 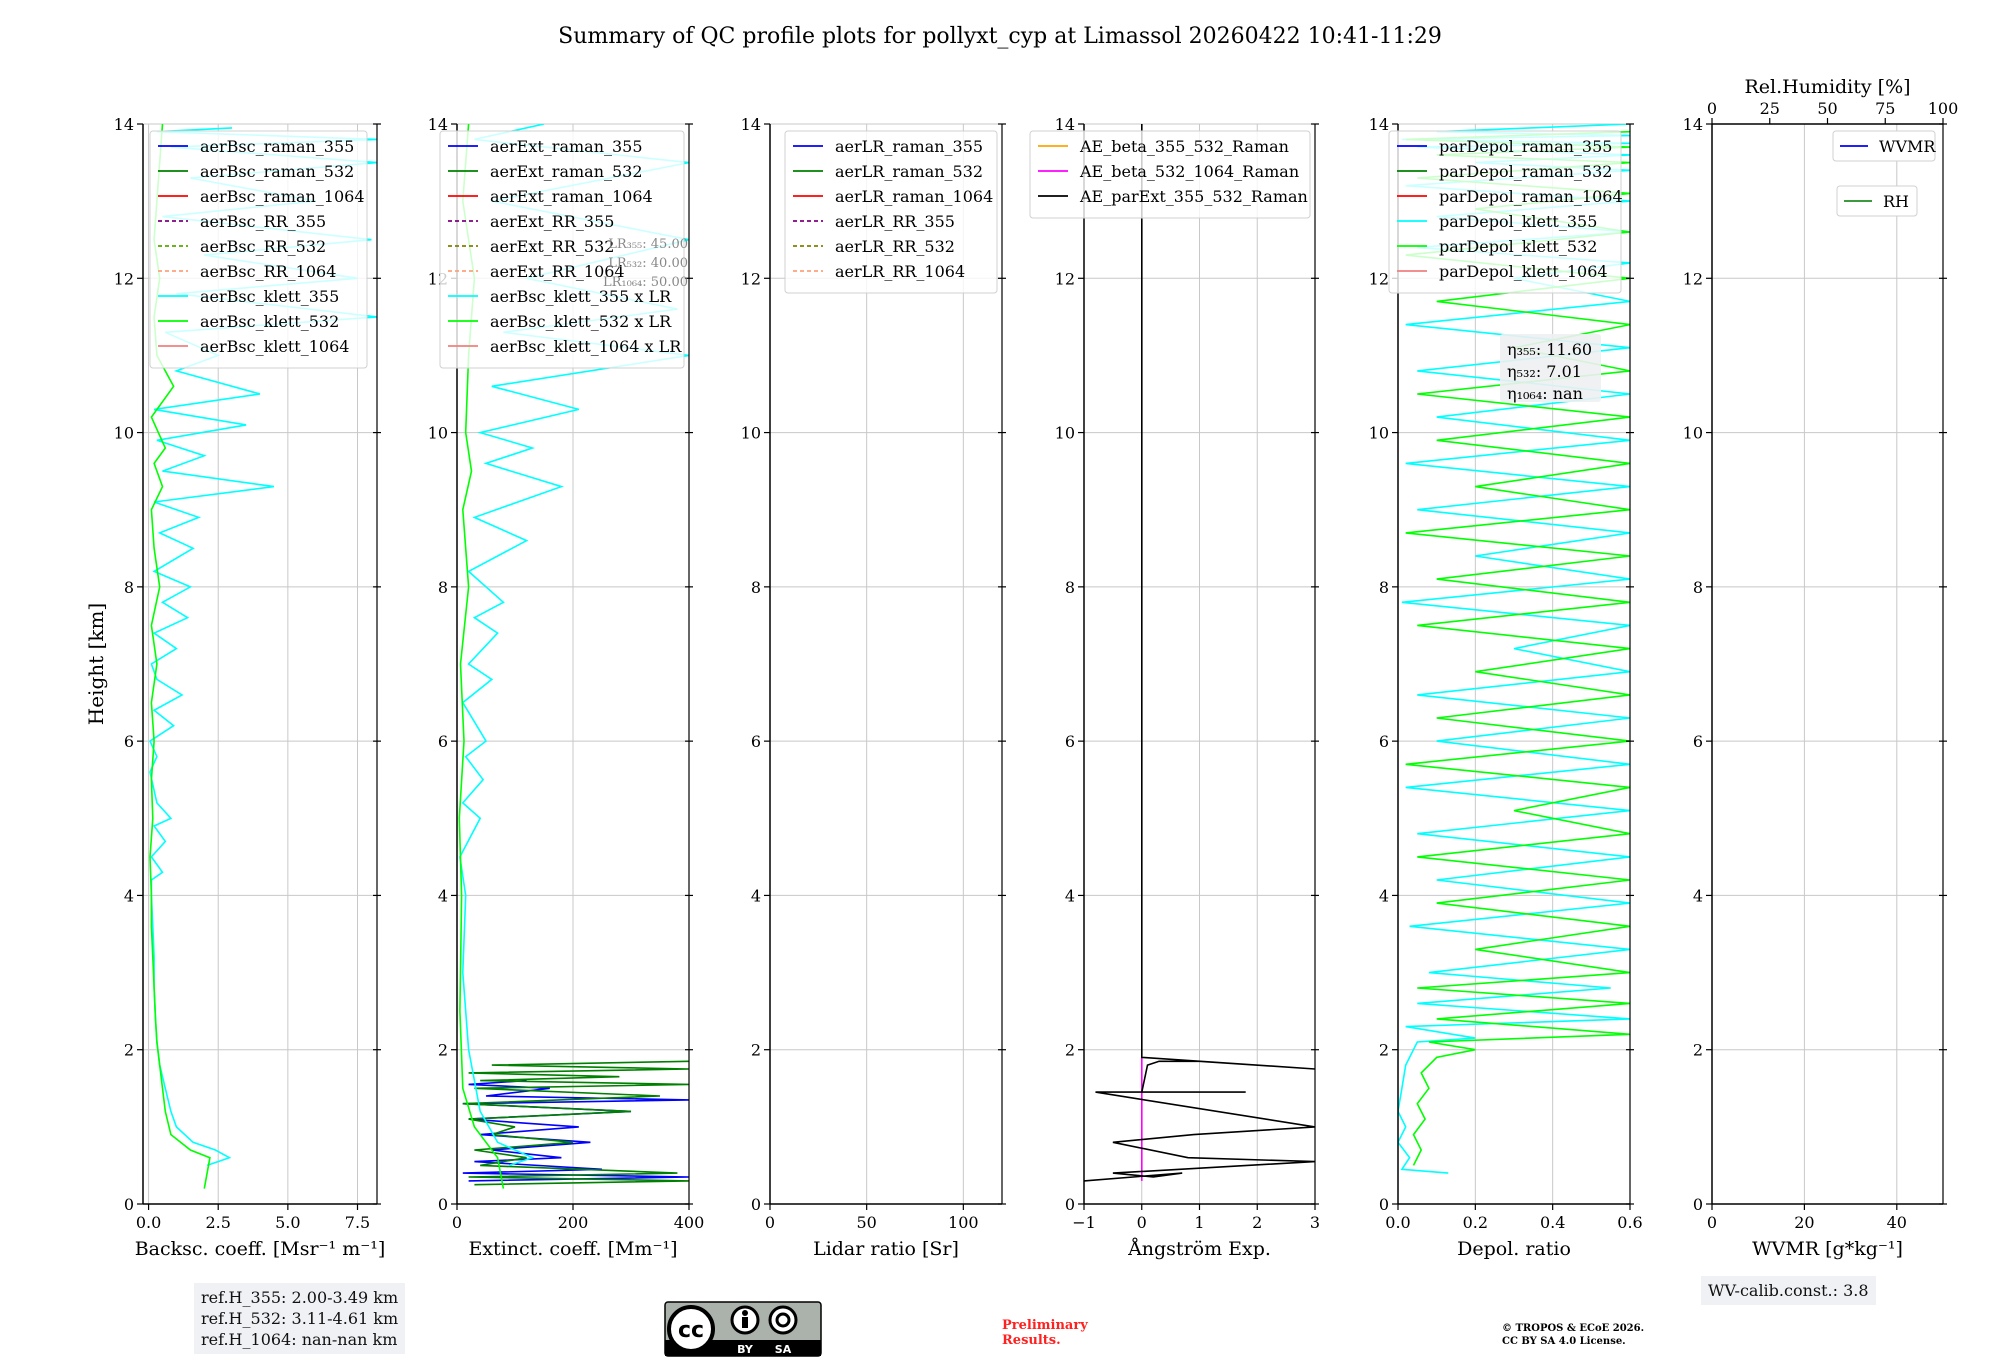 What do you see at coordinates (1199, 1249) in the screenshot?
I see `x-axis-label: Ångström Exp.` at bounding box center [1199, 1249].